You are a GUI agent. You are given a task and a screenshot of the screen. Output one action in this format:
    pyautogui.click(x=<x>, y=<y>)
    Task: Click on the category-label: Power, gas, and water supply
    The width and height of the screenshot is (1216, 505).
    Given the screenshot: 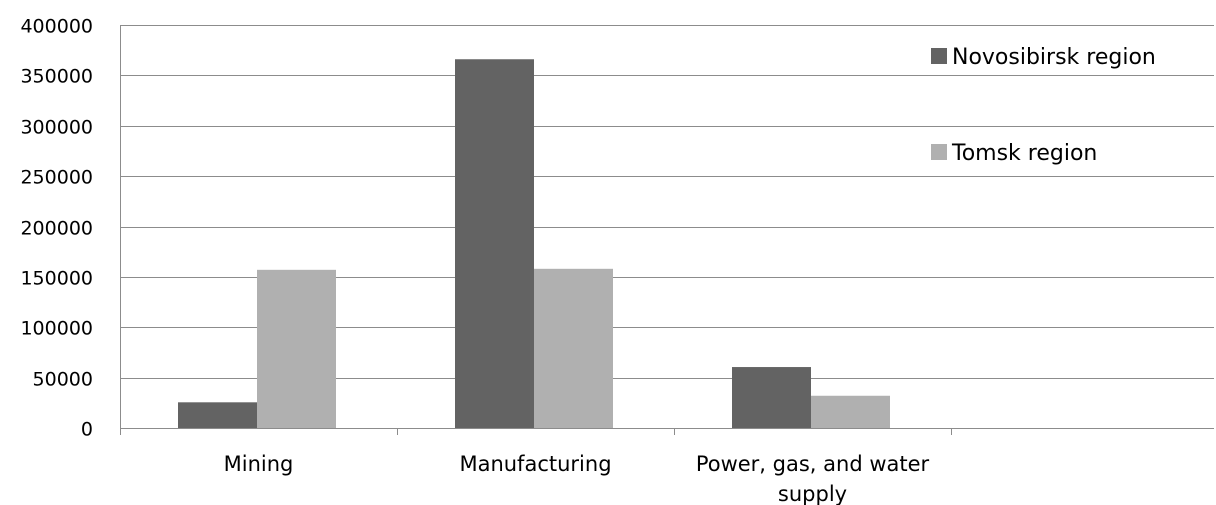 What is the action you would take?
    pyautogui.click(x=813, y=478)
    